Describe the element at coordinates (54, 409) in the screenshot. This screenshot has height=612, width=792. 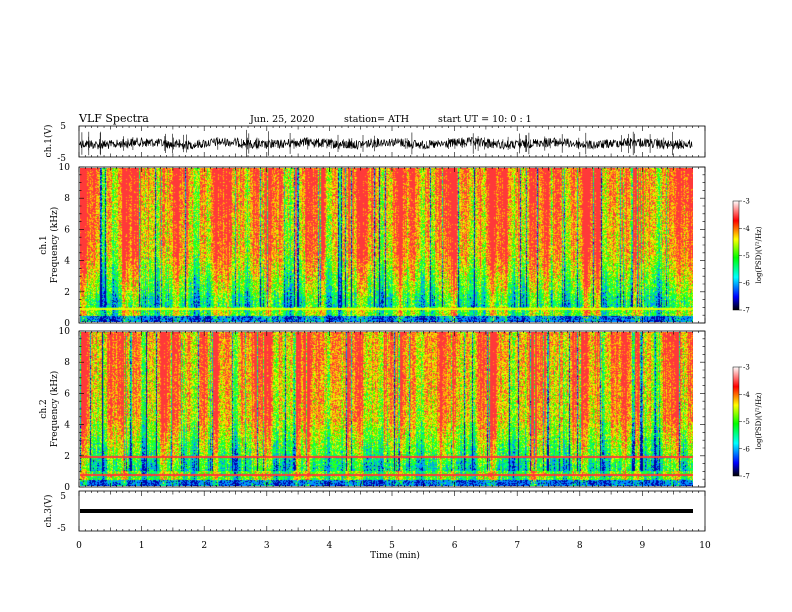
I see `ch2-spectrogram-ylabel-frequency: Frequency (kHz)` at that location.